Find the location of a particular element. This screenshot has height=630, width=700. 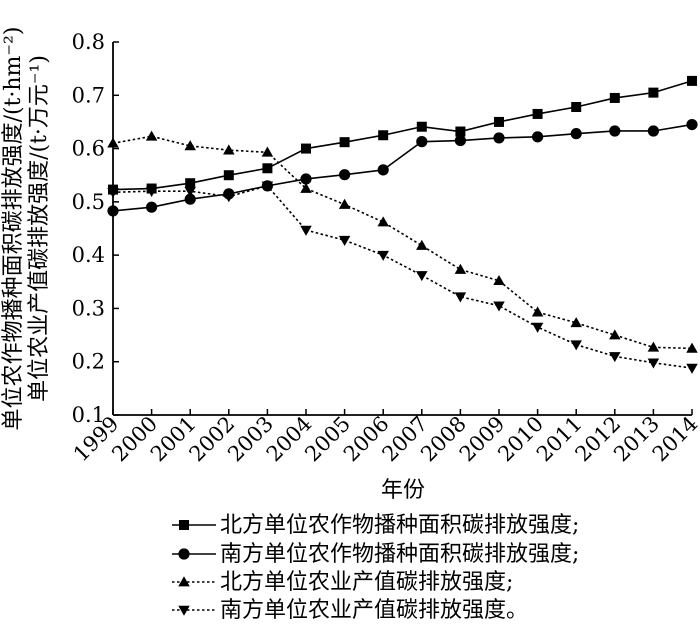

legend-item-1: 南方单位农作物播种面积碳排放强度; is located at coordinates (375, 554).